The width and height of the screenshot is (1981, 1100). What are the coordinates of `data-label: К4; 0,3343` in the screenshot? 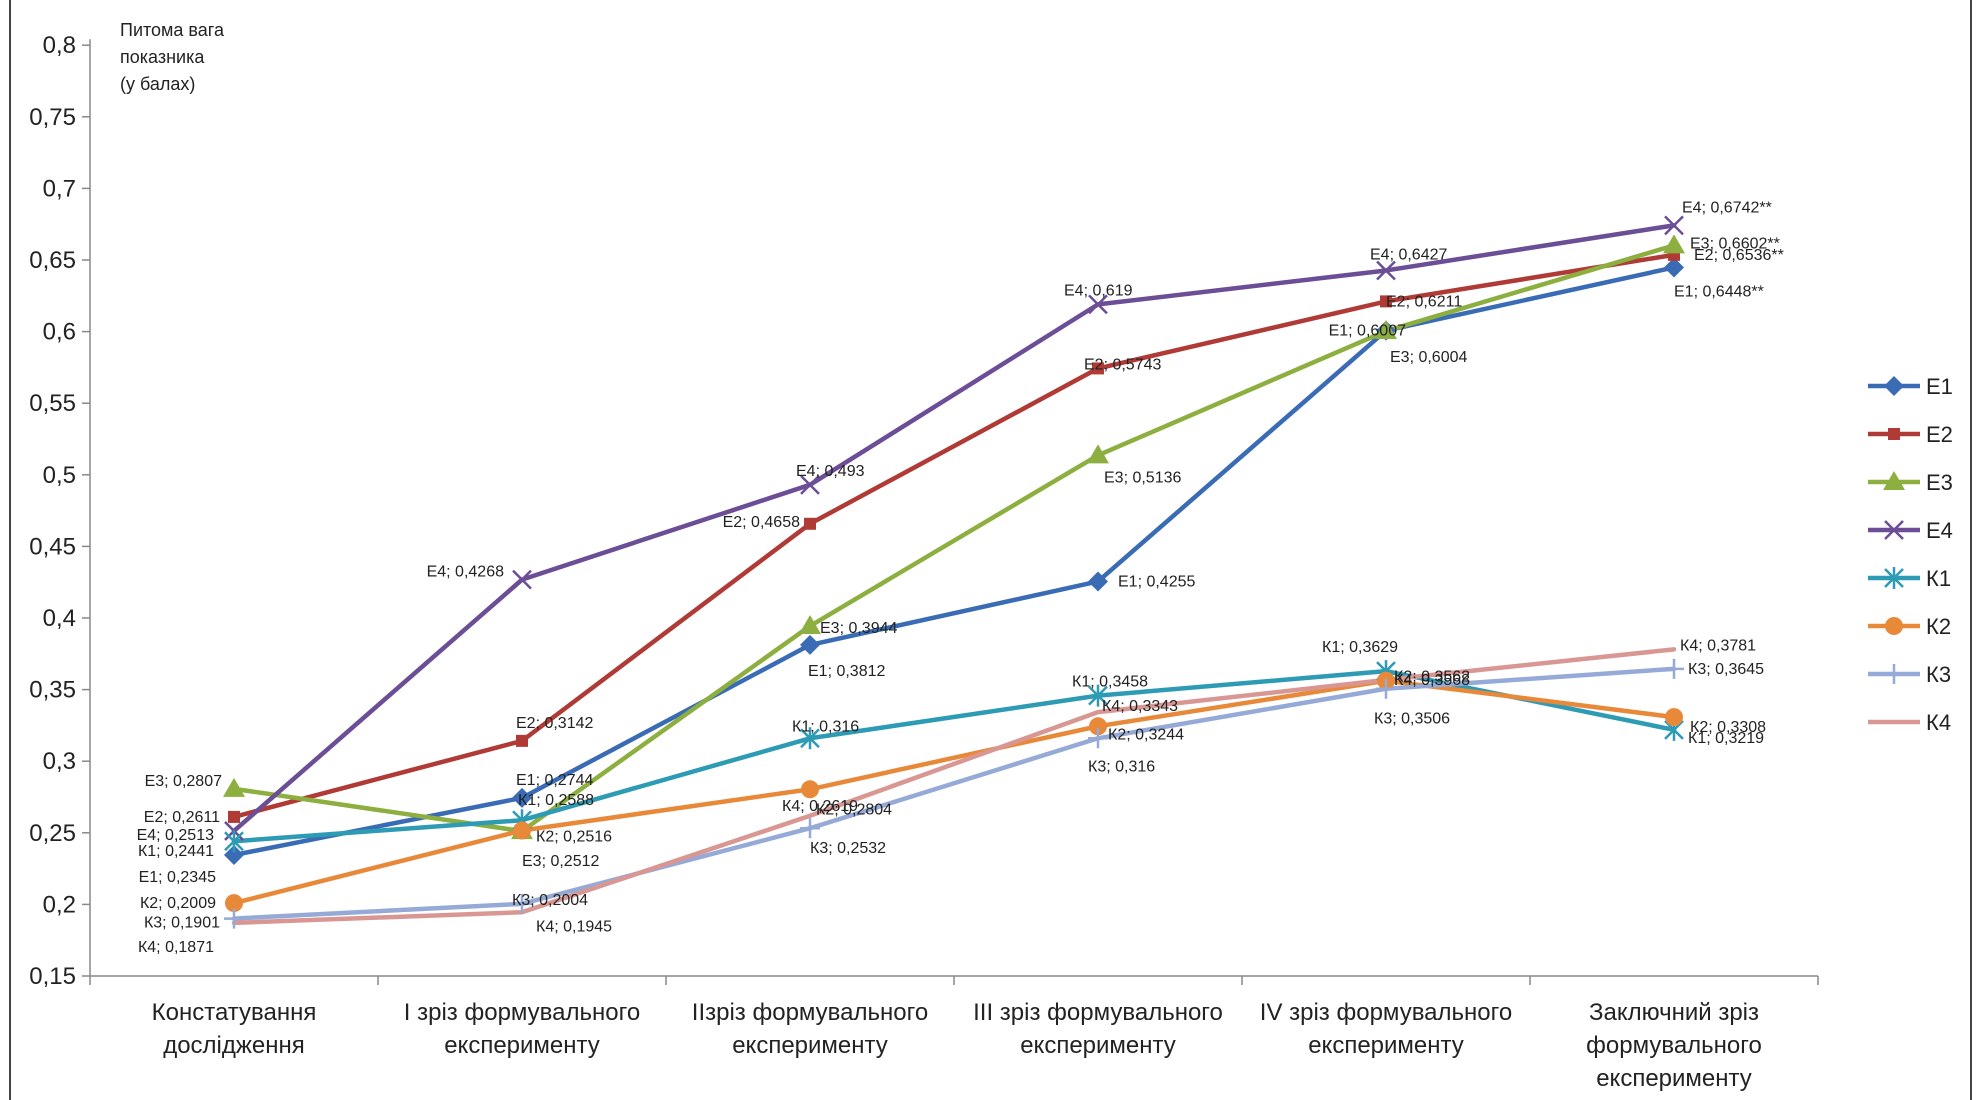 It's located at (1140, 706).